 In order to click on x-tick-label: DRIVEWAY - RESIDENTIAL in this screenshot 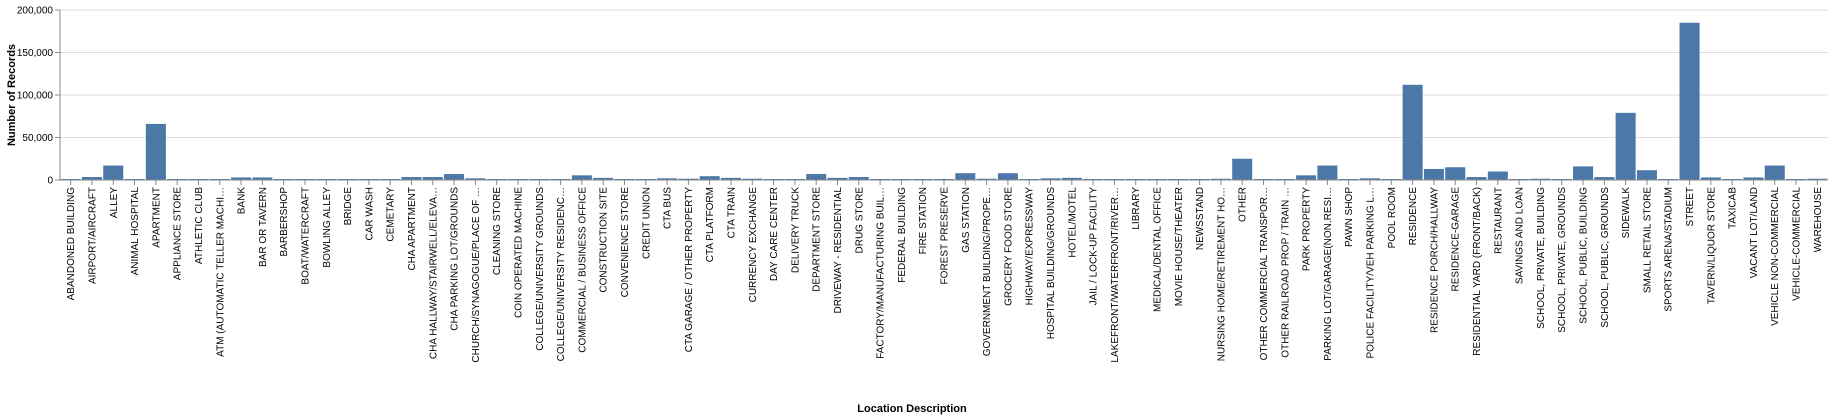, I will do `click(838, 250)`.